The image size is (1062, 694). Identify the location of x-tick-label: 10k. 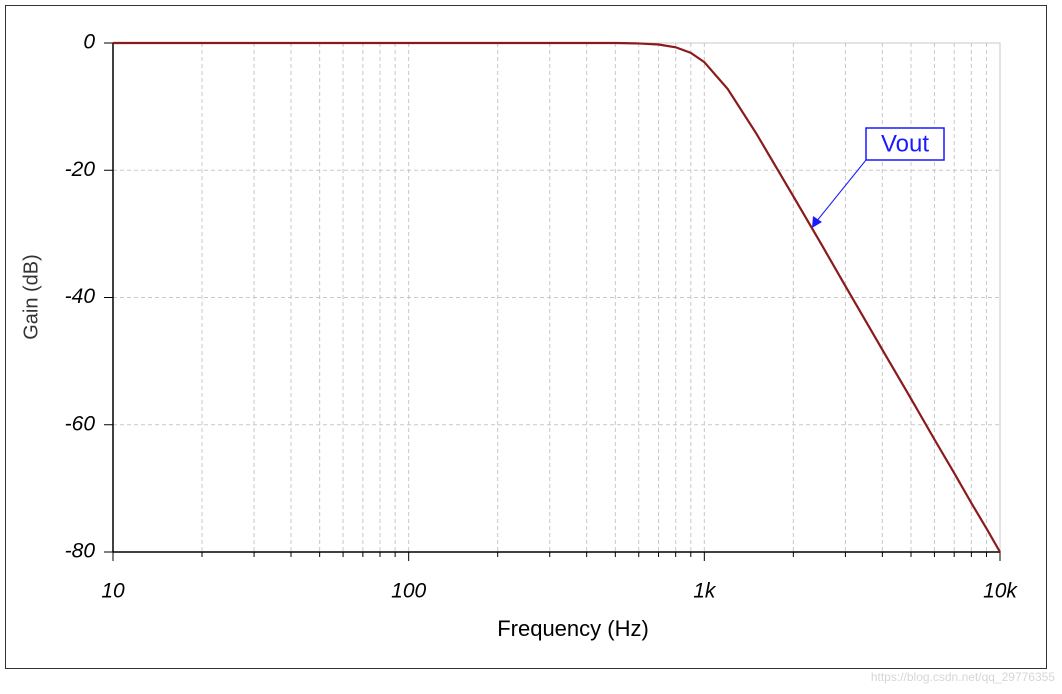
(1000, 591).